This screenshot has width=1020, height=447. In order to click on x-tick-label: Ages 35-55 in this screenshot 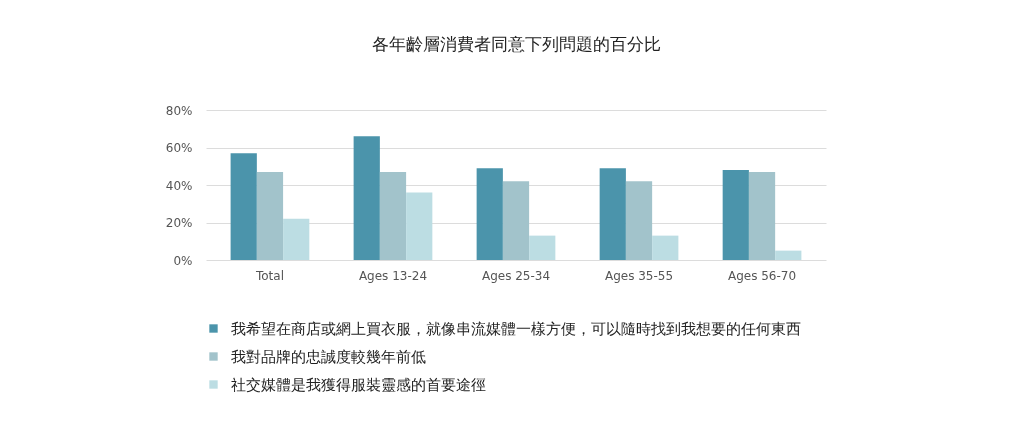, I will do `click(639, 275)`.